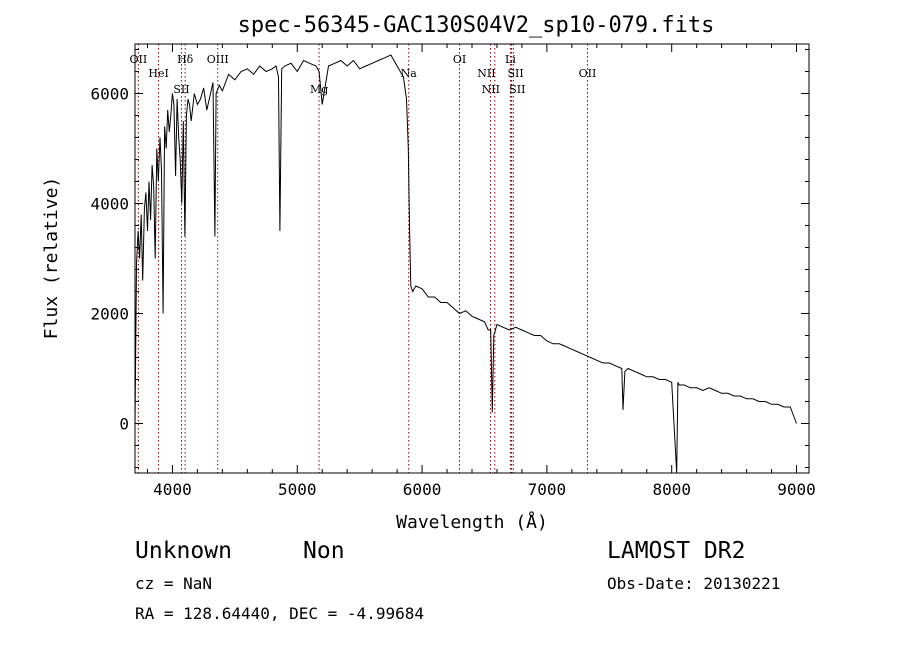 The image size is (900, 649). Describe the element at coordinates (671, 489) in the screenshot. I see `x-tick-label: 8000` at that location.